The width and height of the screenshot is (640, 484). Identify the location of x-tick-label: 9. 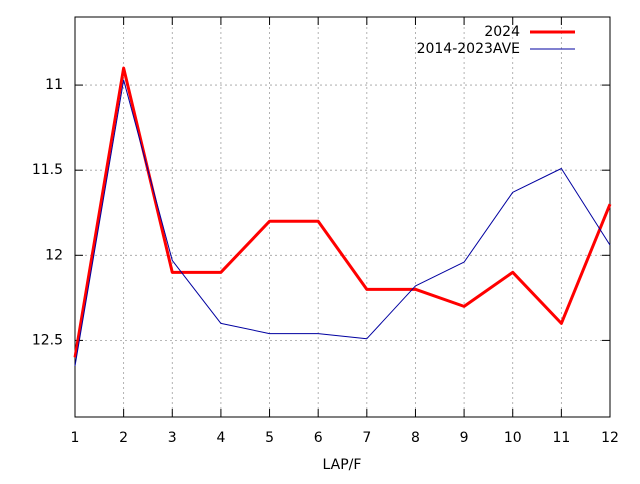
(464, 438).